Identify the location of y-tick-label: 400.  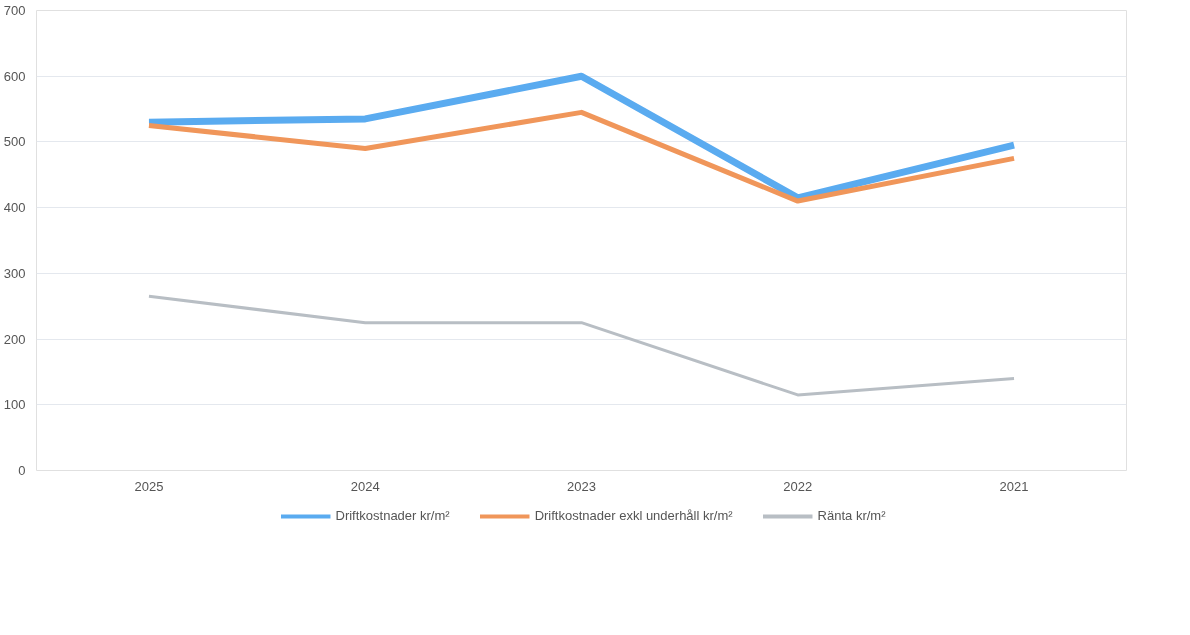
(14, 208).